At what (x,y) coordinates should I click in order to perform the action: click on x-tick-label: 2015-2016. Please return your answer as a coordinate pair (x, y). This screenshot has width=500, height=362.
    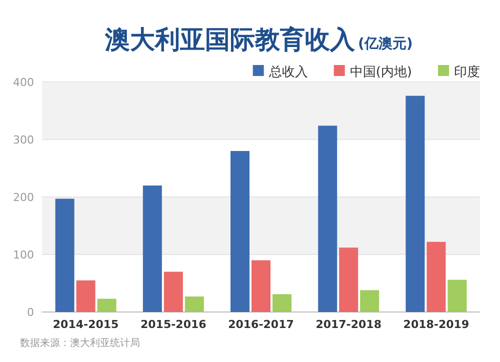
    Looking at the image, I should click on (173, 324).